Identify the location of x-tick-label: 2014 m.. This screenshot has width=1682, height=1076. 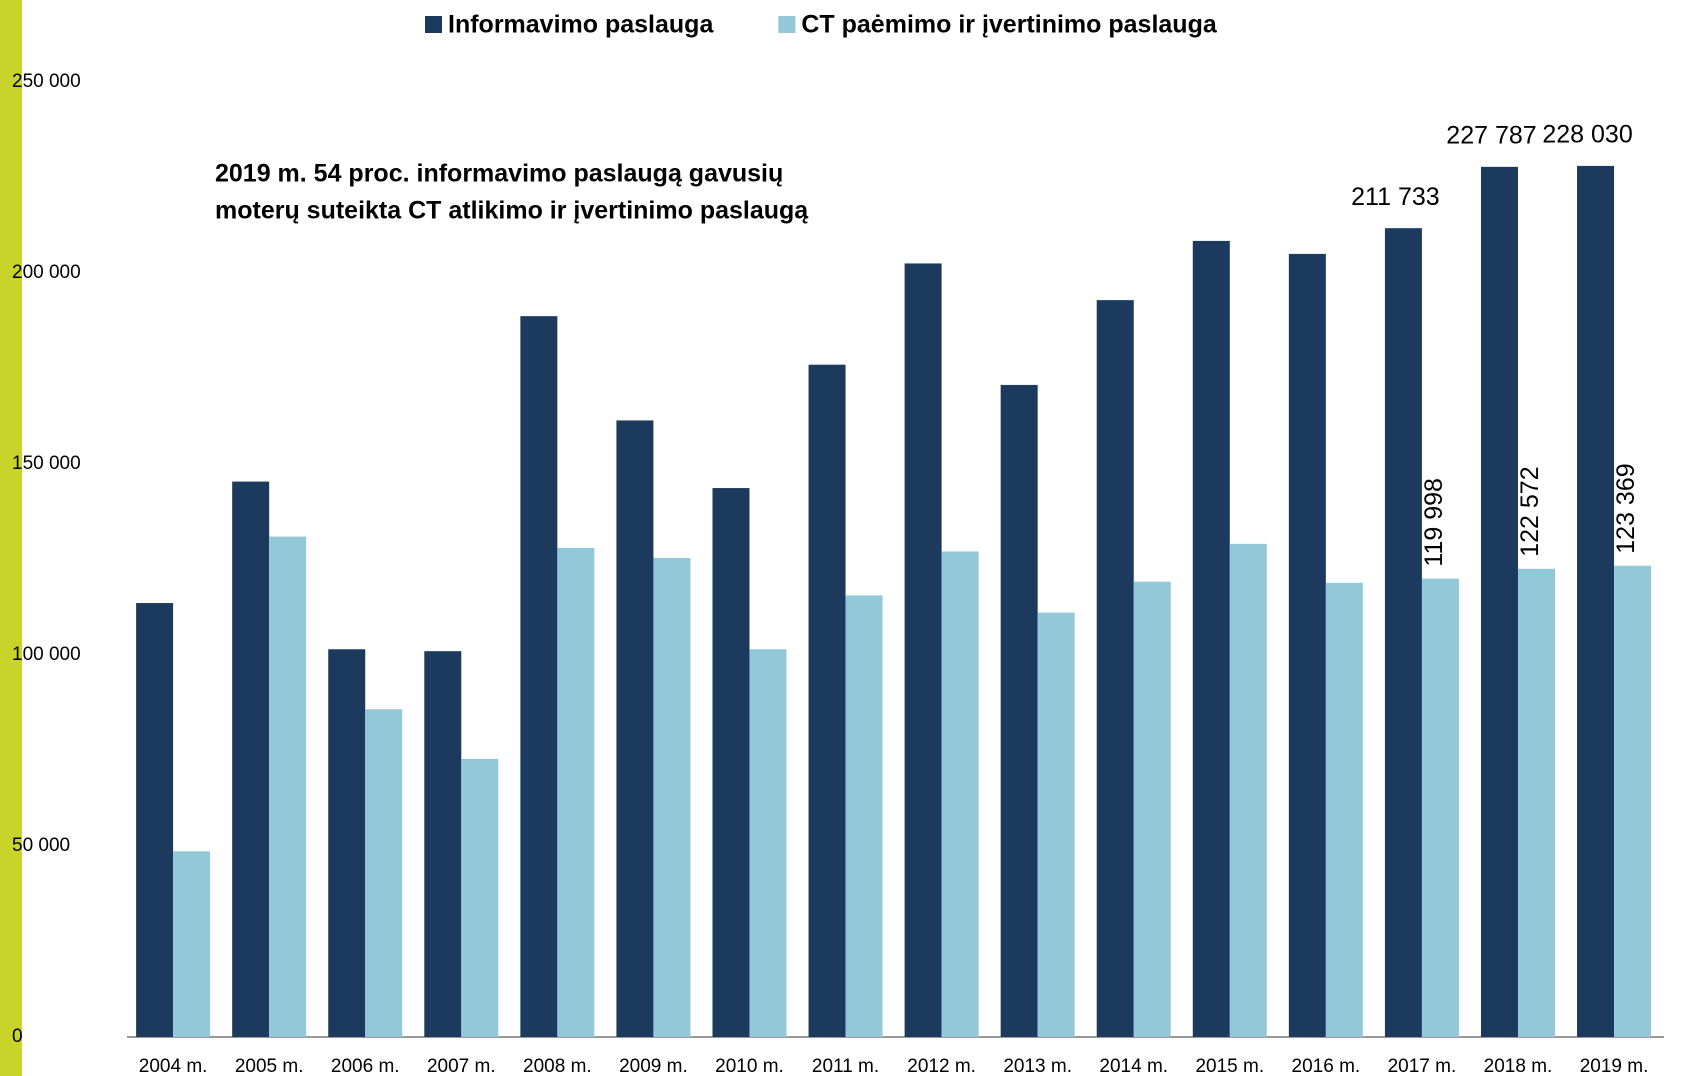
(1133, 1066).